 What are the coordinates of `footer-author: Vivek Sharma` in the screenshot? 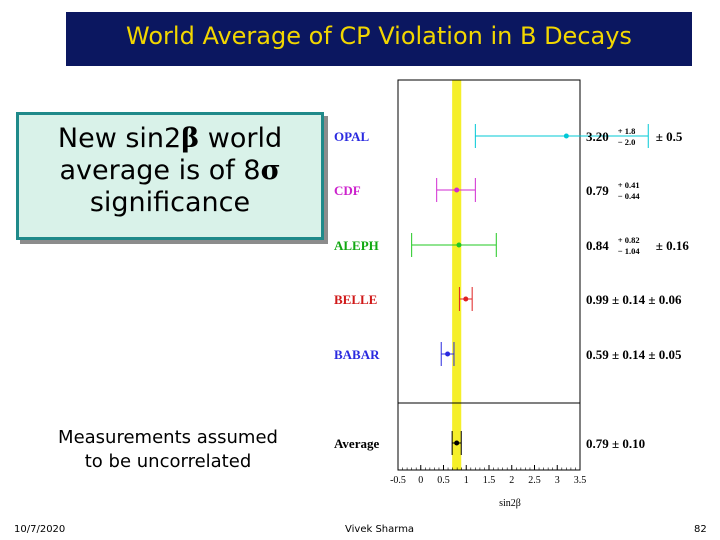 It's located at (380, 529).